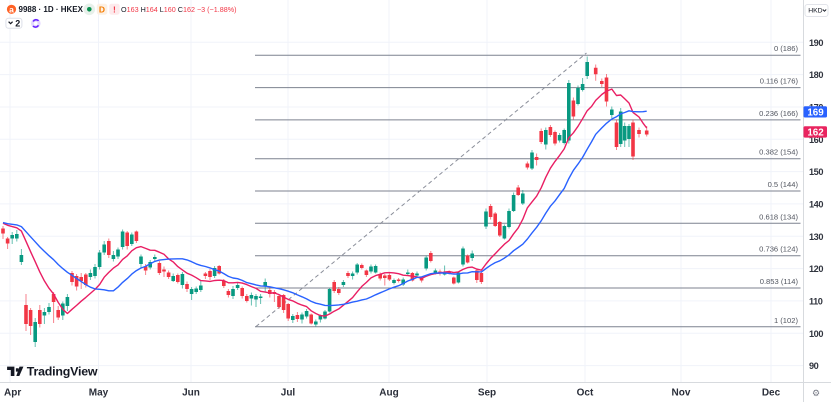  I want to click on svg-text: Nov, so click(681, 393).